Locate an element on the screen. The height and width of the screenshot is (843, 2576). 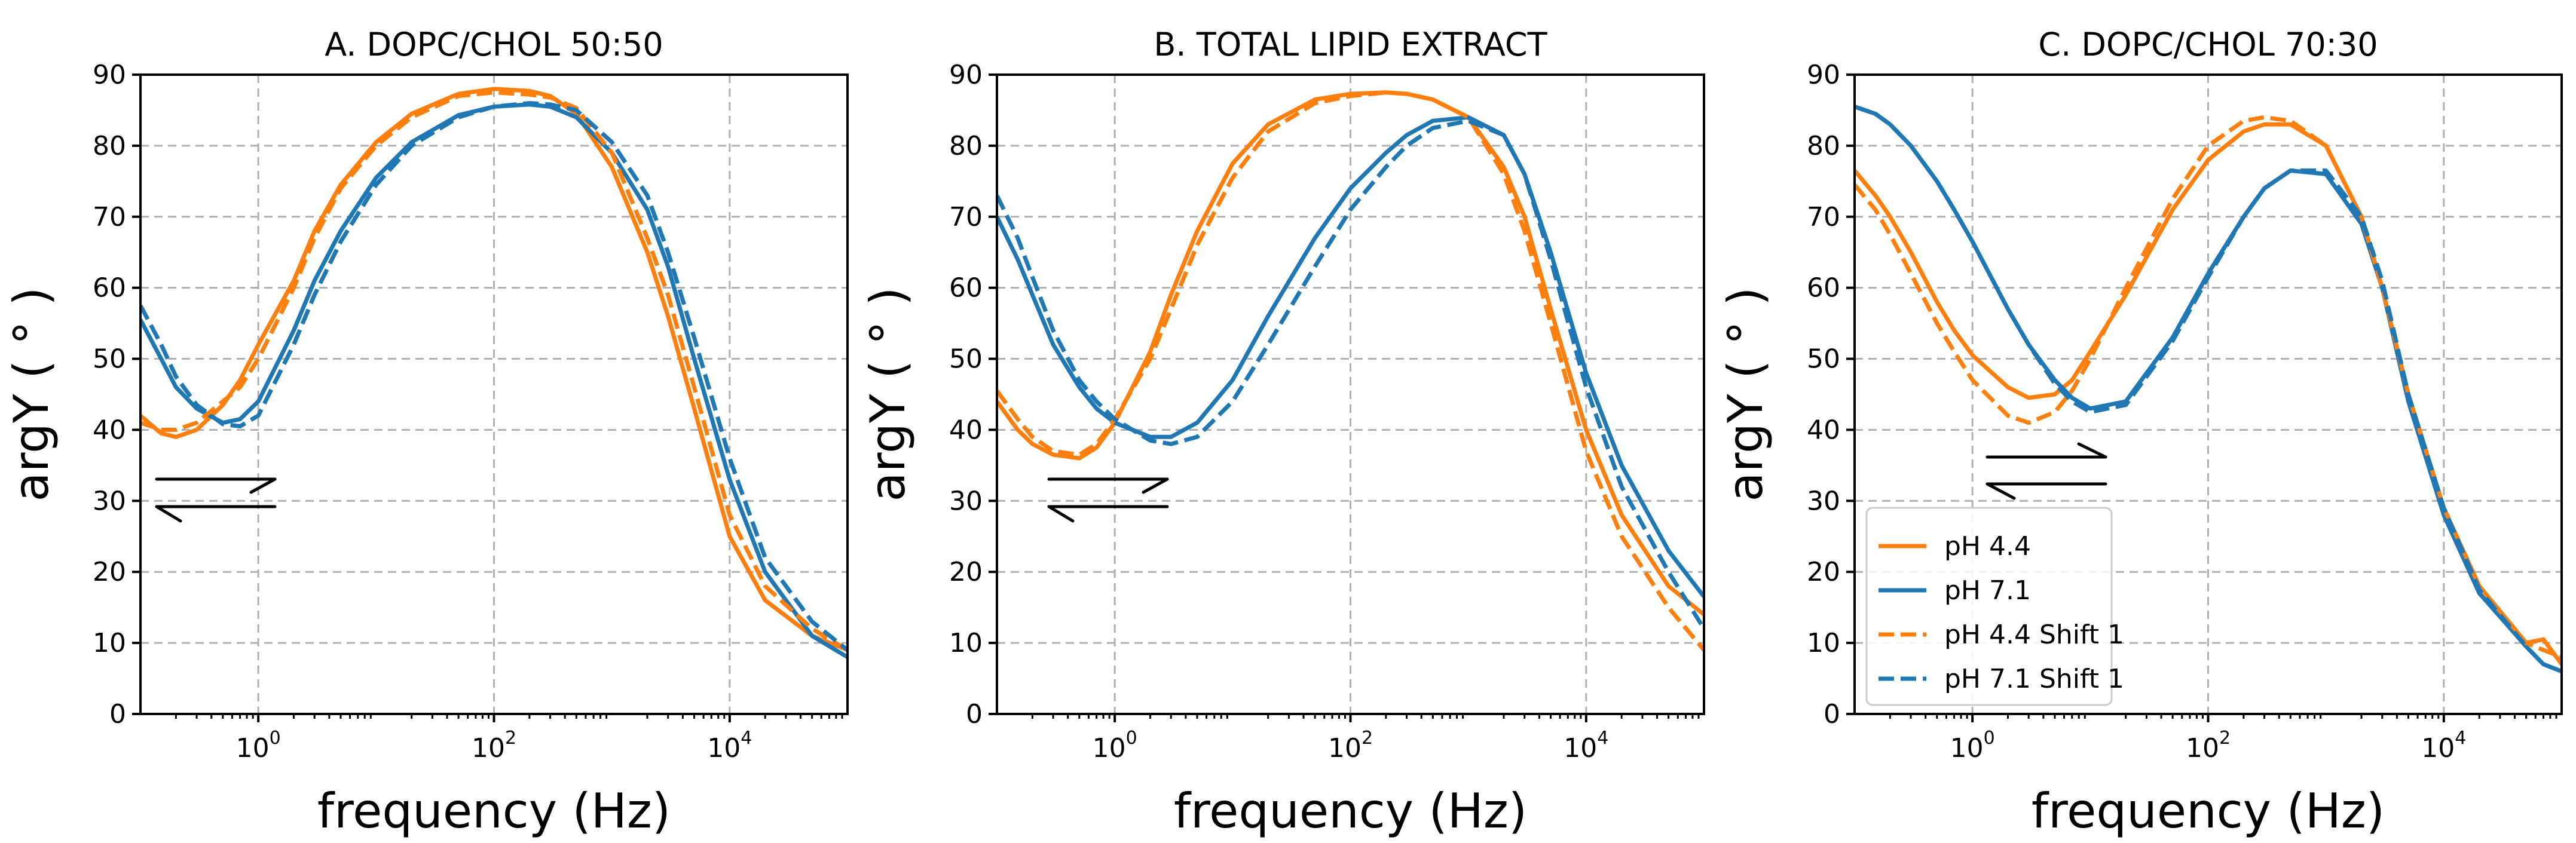
legend-label: pH 7.1 Shift 1 is located at coordinates (2034, 679).